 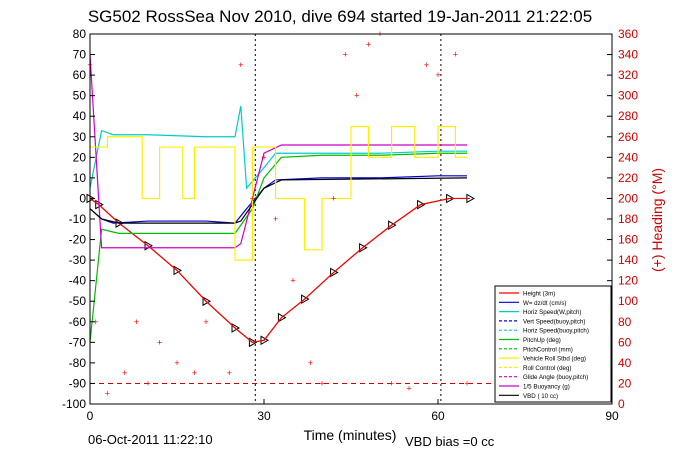 I want to click on y-right-tick-label: 100, so click(x=628, y=301).